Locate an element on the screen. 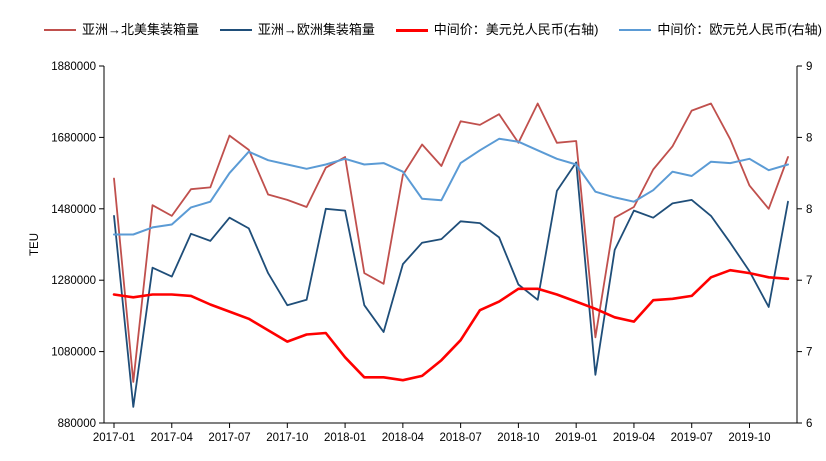 The image size is (826, 461). left-axis-title: TEU is located at coordinates (35, 244).